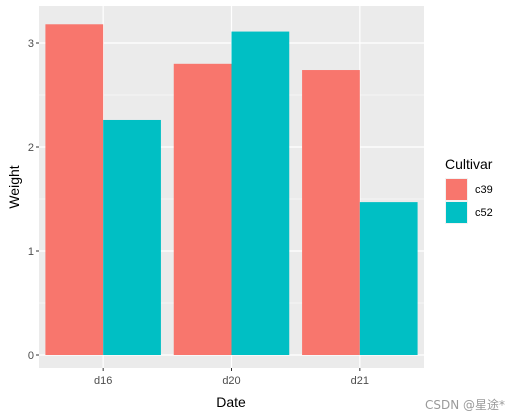 The width and height of the screenshot is (511, 417). I want to click on y-tick-label: 0, so click(31, 356).